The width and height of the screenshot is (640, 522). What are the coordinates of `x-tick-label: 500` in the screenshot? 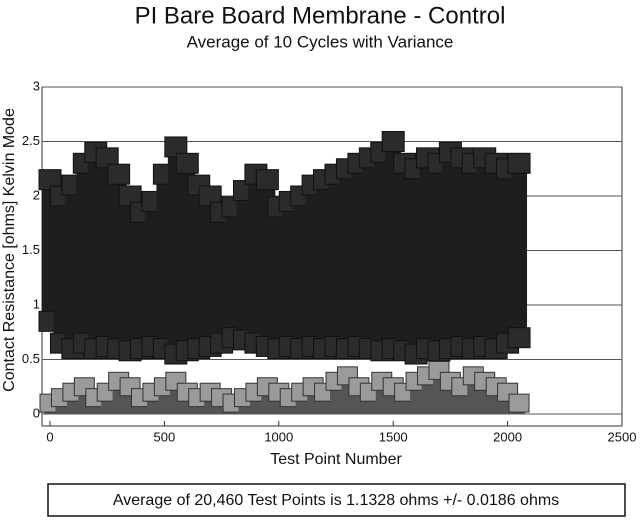 It's located at (165, 436).